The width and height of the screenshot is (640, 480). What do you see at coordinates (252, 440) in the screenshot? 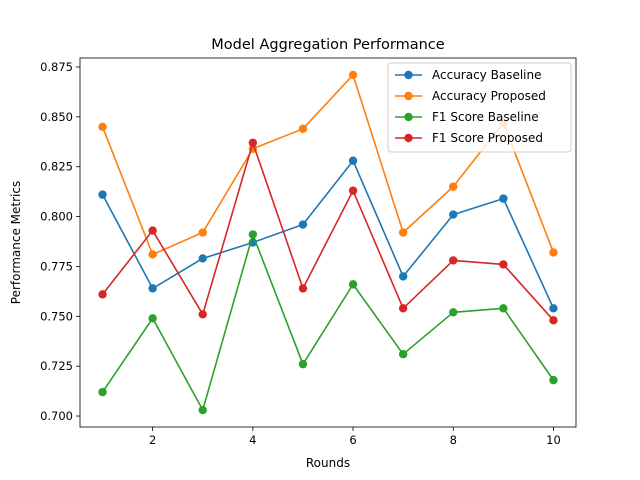
I see `x-tick-label: 4` at bounding box center [252, 440].